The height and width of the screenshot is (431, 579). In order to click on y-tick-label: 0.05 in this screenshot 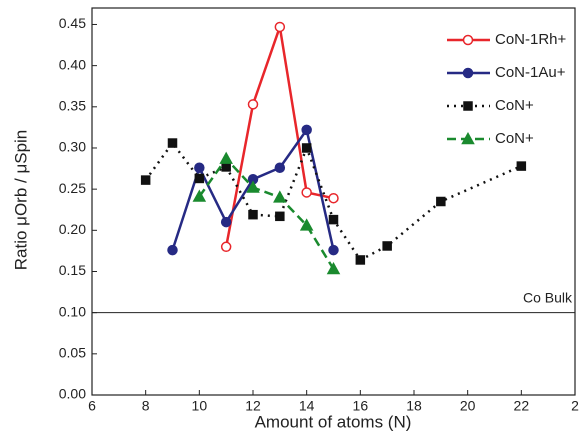, I will do `click(72, 353)`.